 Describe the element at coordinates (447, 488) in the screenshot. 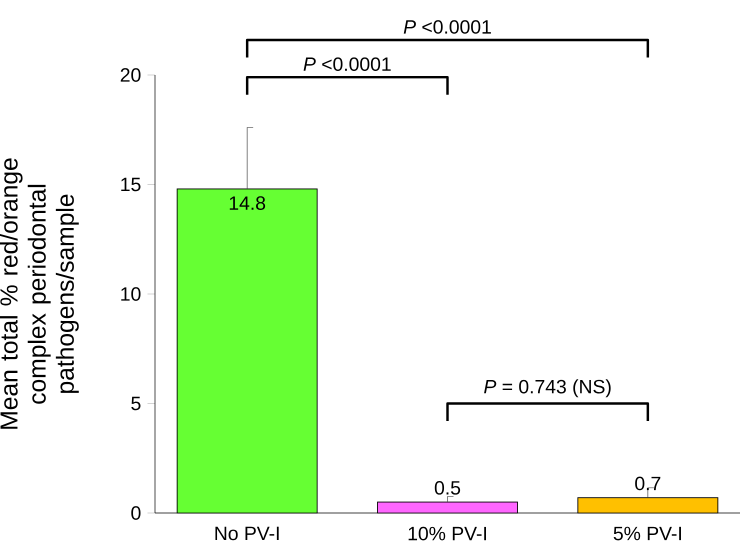

I see `data-label: 0.5` at that location.